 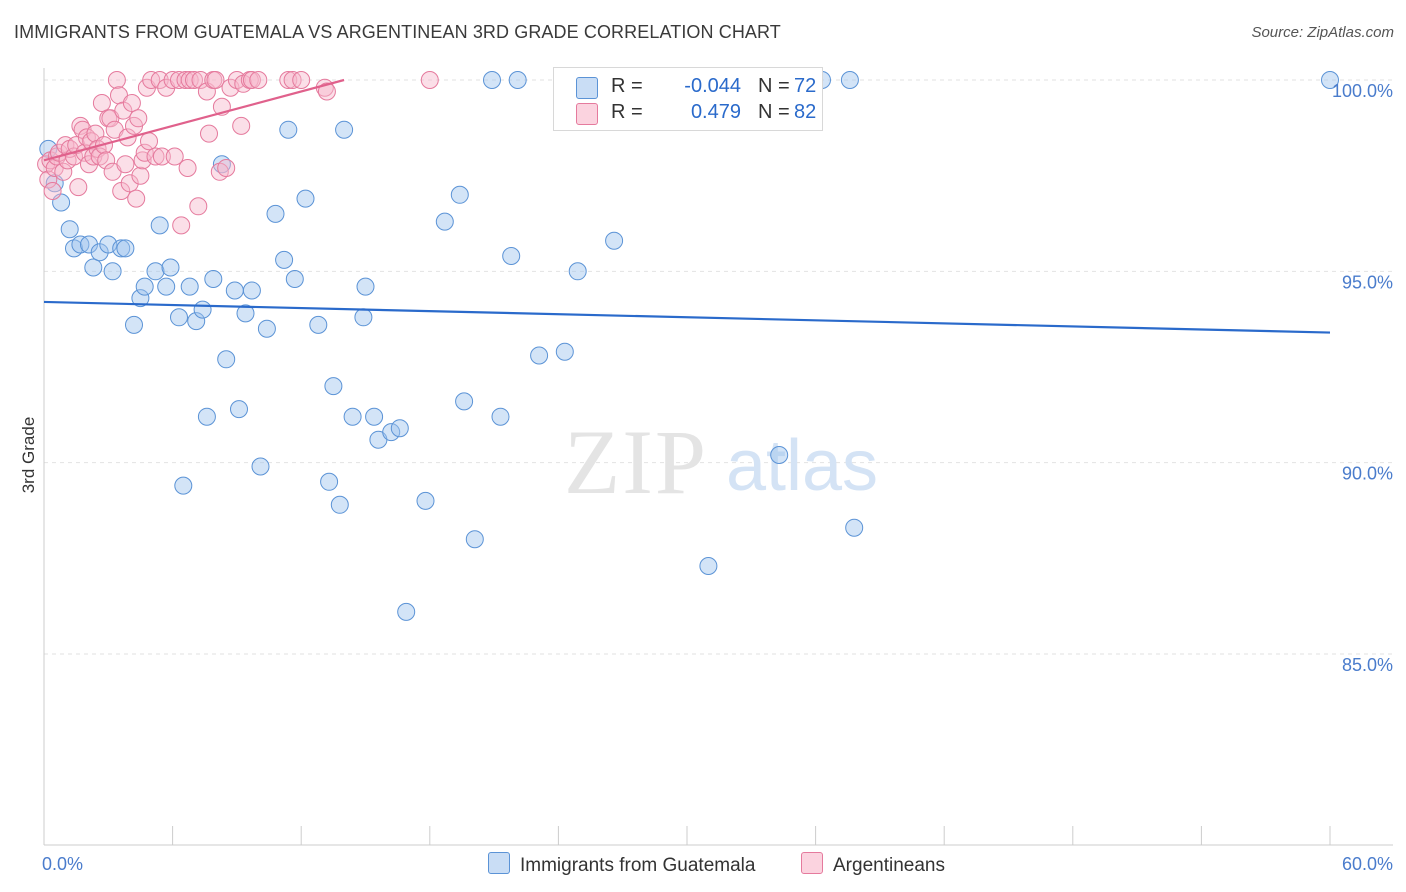 I want to click on x-tick-label-start: 0.0%, so click(x=62, y=864).